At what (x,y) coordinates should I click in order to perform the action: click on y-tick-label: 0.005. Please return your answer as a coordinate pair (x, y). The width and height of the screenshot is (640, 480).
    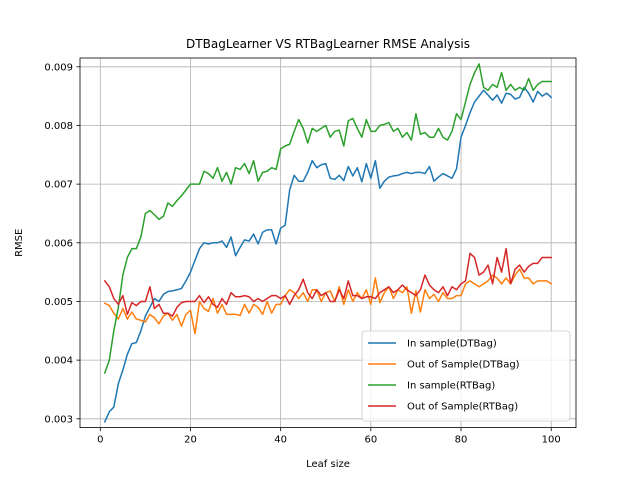
    Looking at the image, I should click on (58, 302).